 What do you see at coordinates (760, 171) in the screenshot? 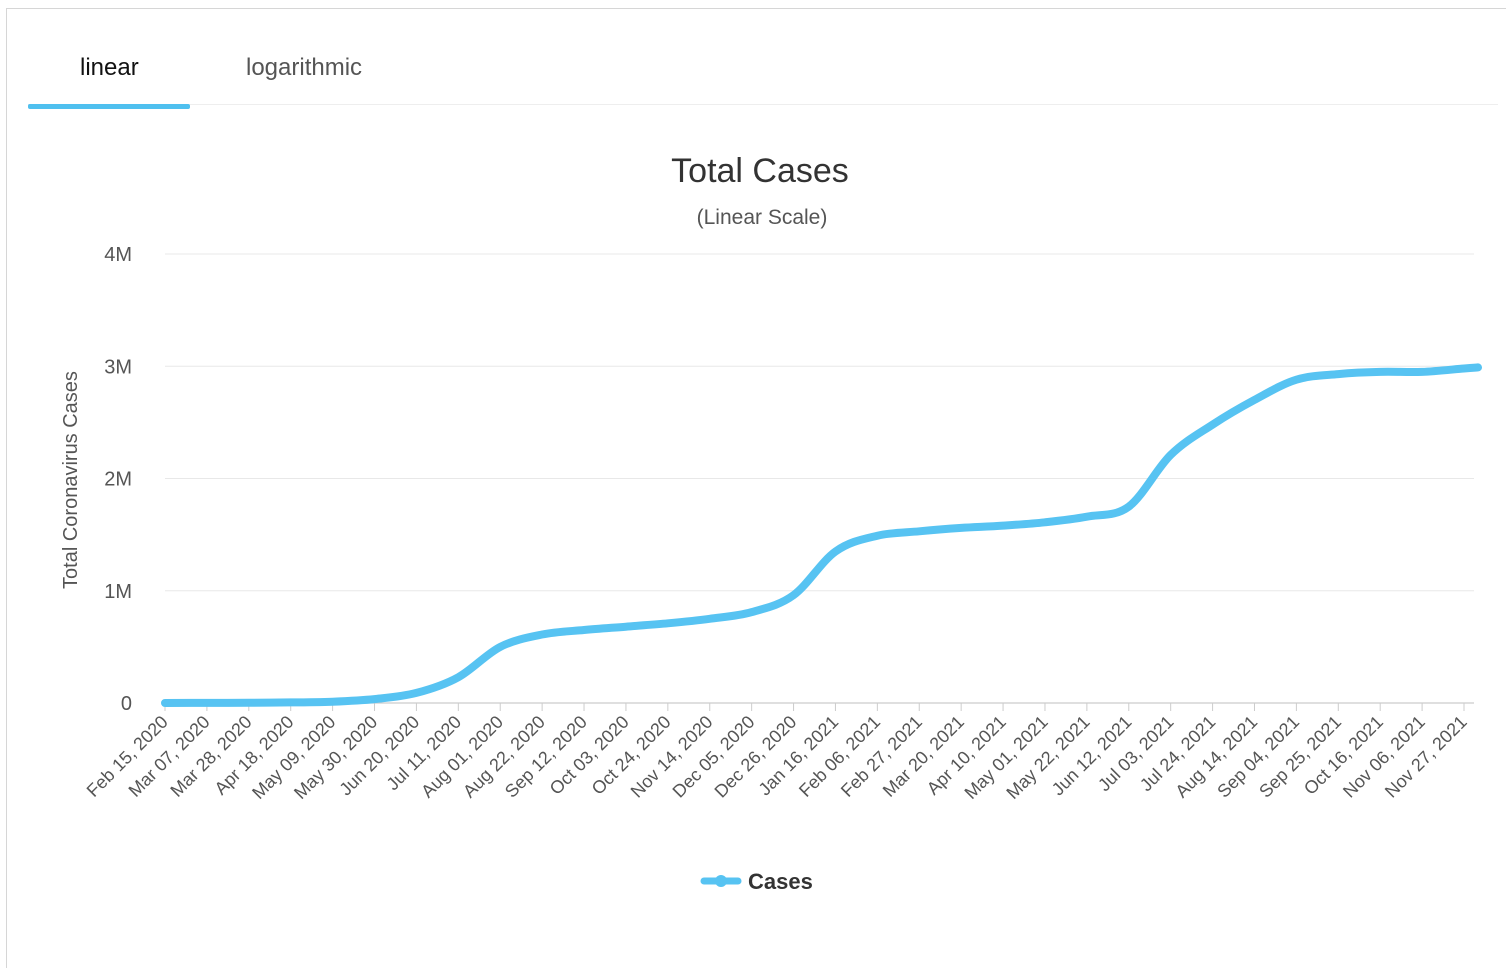
I see `chart-title: Total Cases` at bounding box center [760, 171].